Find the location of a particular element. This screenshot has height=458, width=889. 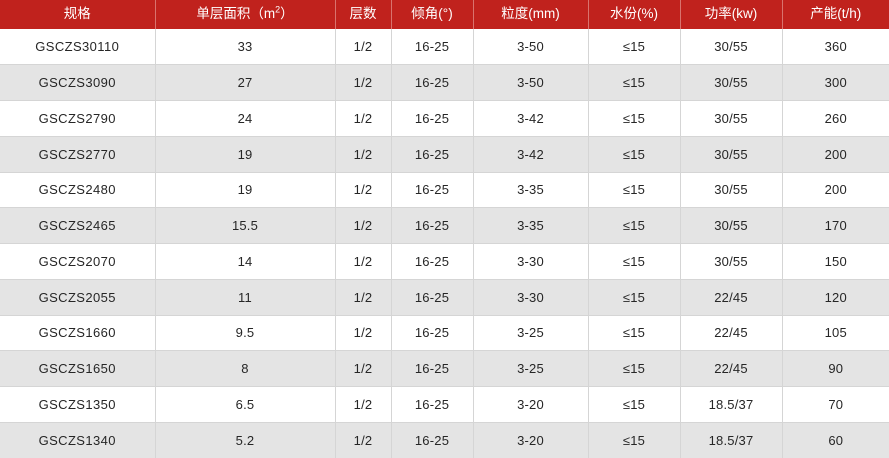

column-header-angle: 倾角(°) is located at coordinates (432, 14).